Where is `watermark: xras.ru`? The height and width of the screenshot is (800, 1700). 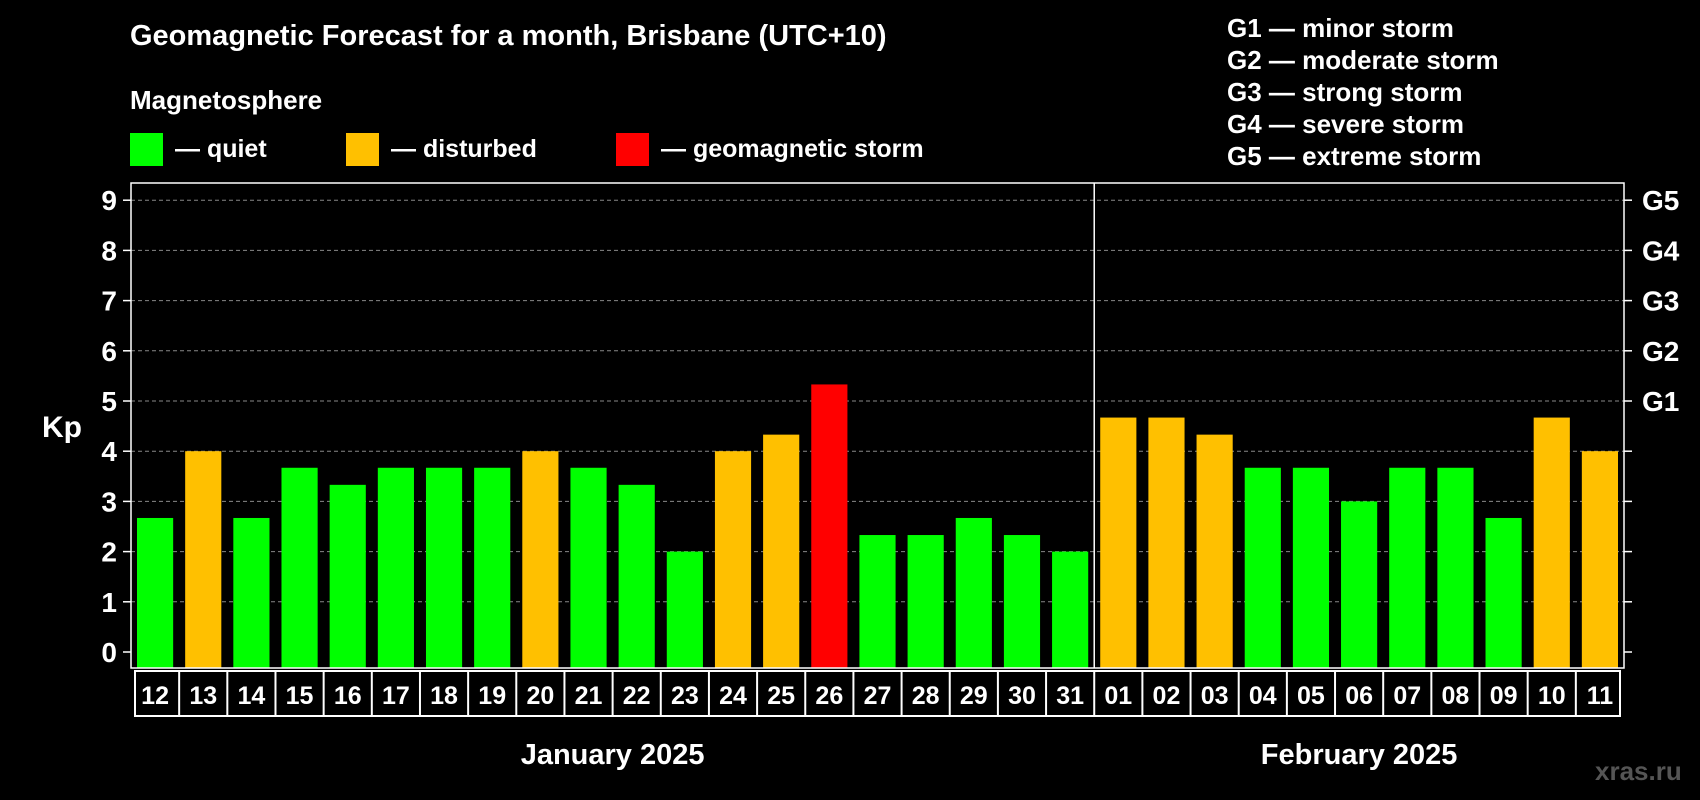
watermark: xras.ru is located at coordinates (1638, 771).